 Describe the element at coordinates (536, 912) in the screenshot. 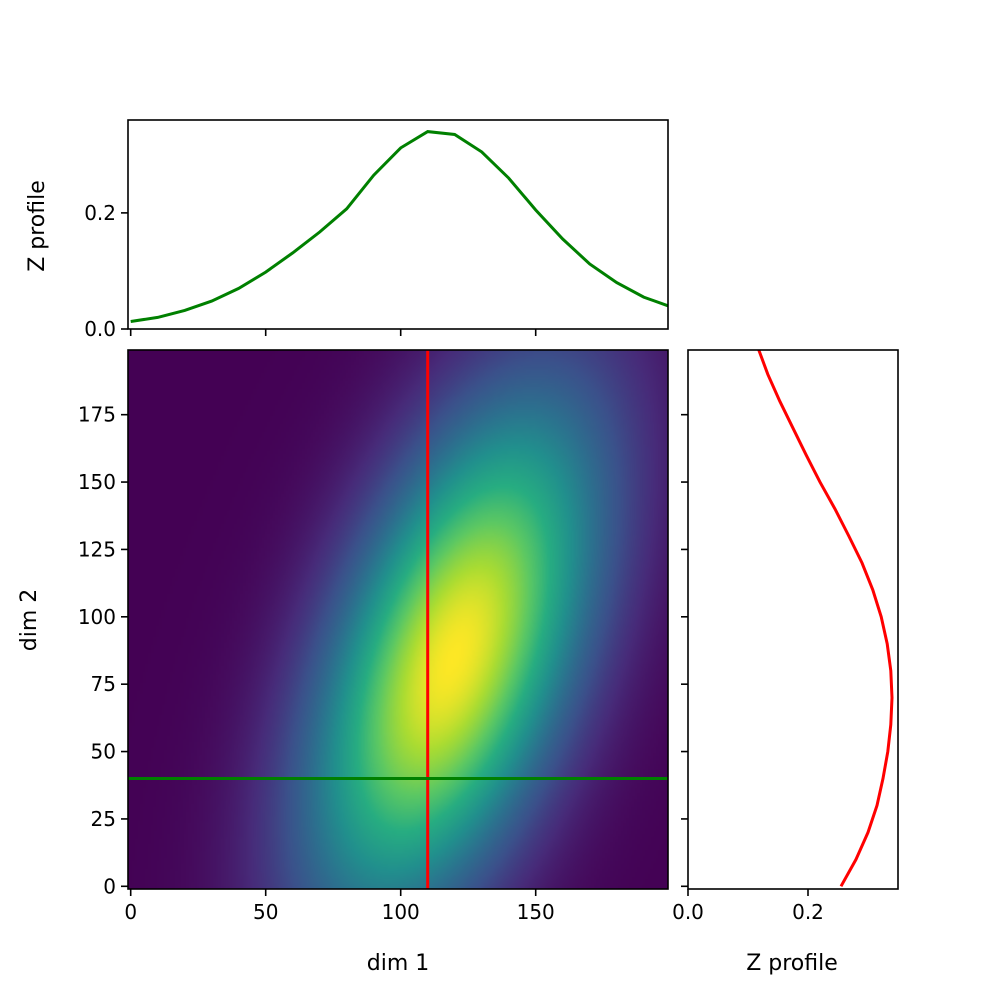

I see `main-x-tick-label: 150` at that location.